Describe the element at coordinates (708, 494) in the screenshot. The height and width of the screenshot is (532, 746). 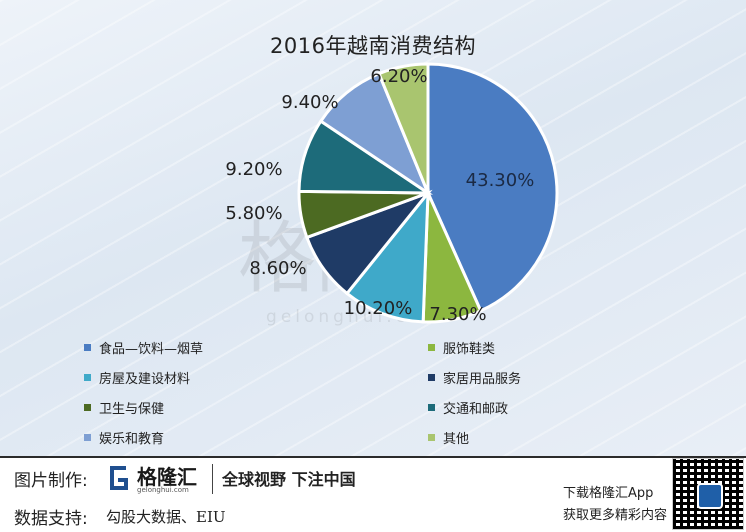
I see `qr-code-icon` at that location.